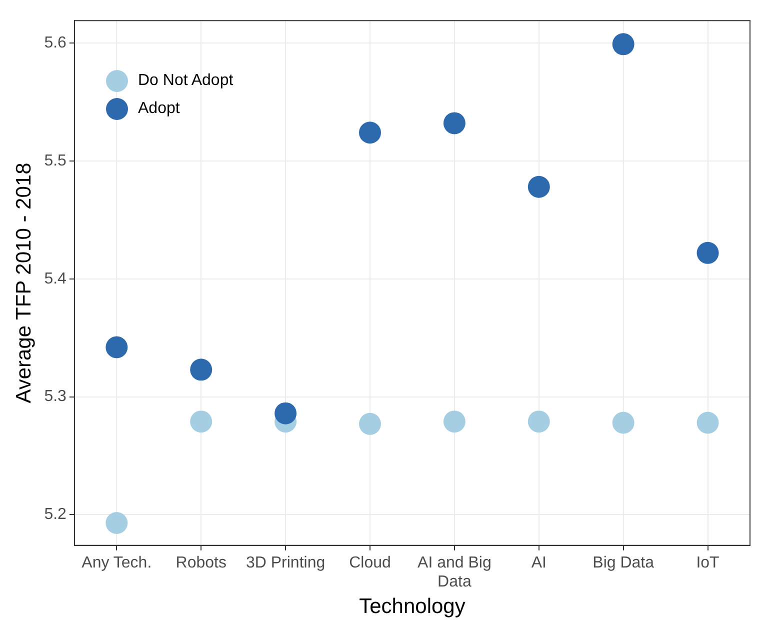 Image resolution: width=769 pixels, height=628 pixels. I want to click on y-tick-label: 5.2, so click(55, 515).